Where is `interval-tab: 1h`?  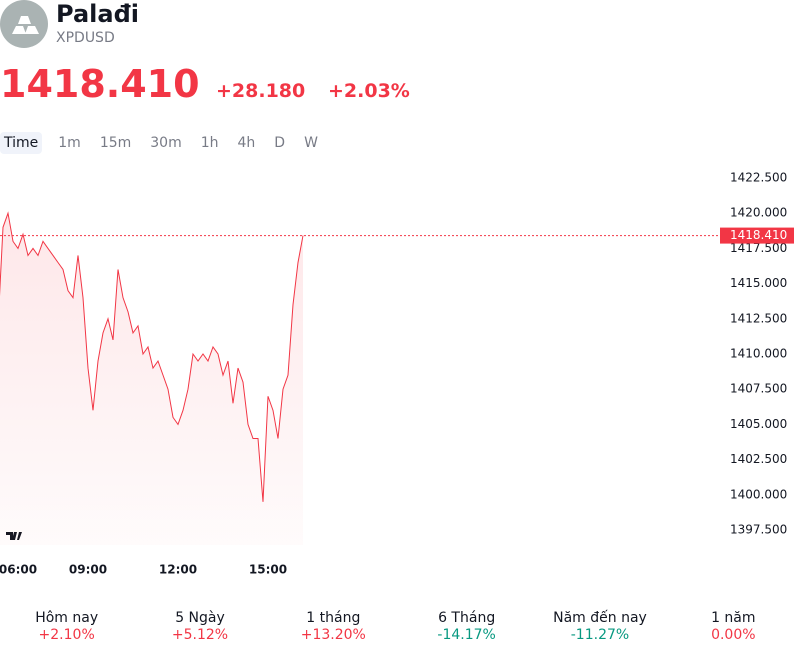
interval-tab: 1h is located at coordinates (209, 143).